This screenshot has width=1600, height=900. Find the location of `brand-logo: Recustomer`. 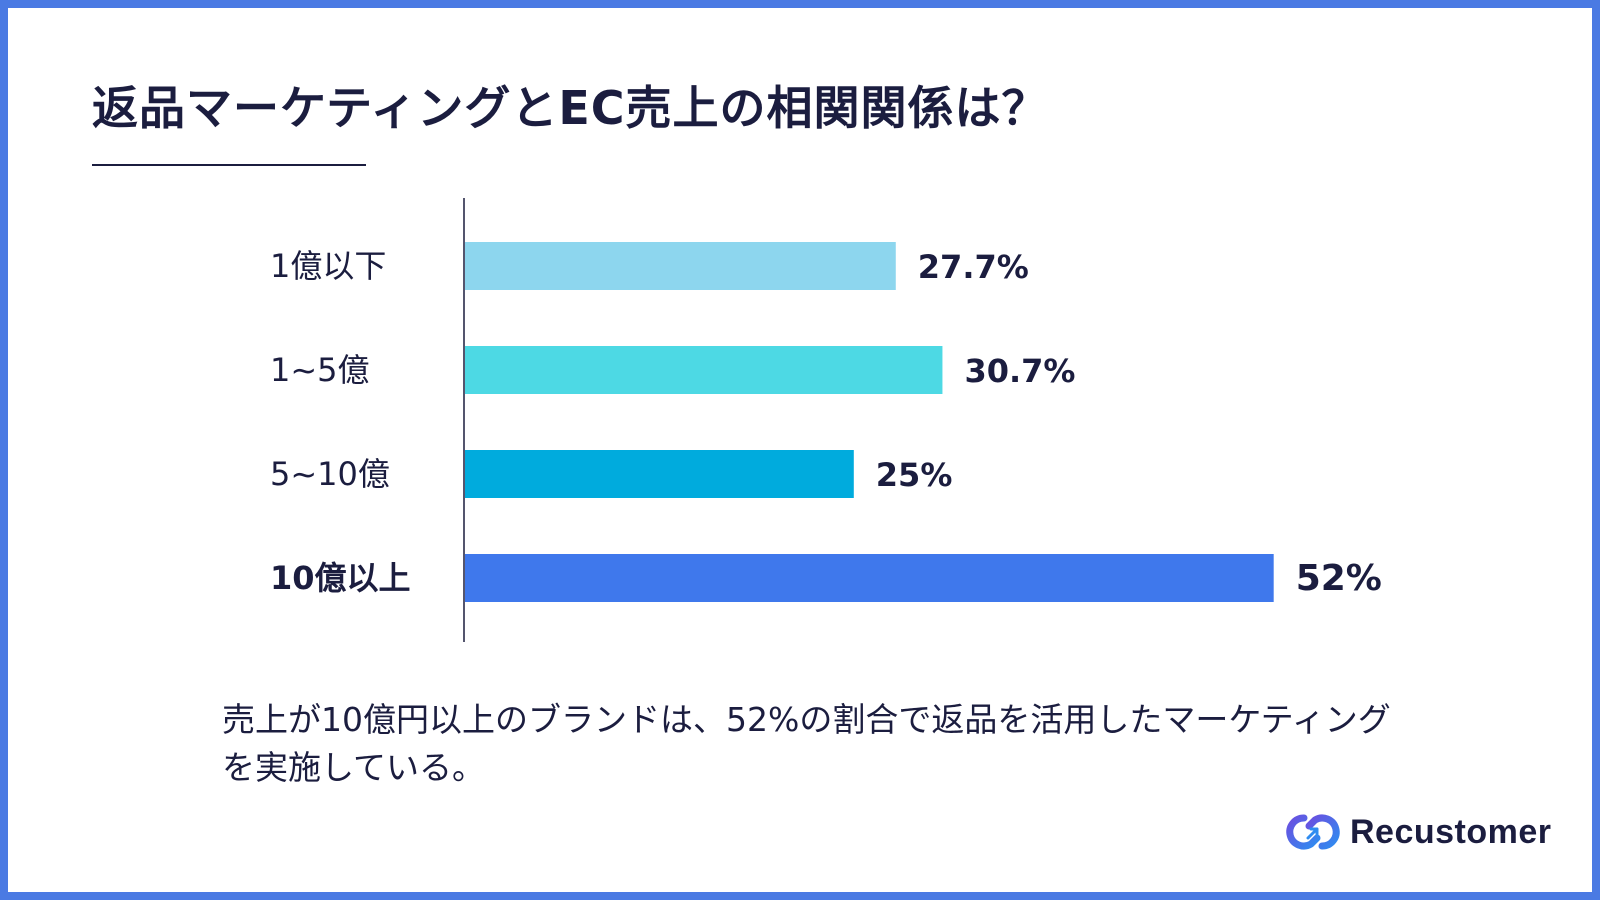

brand-logo: Recustomer is located at coordinates (1418, 832).